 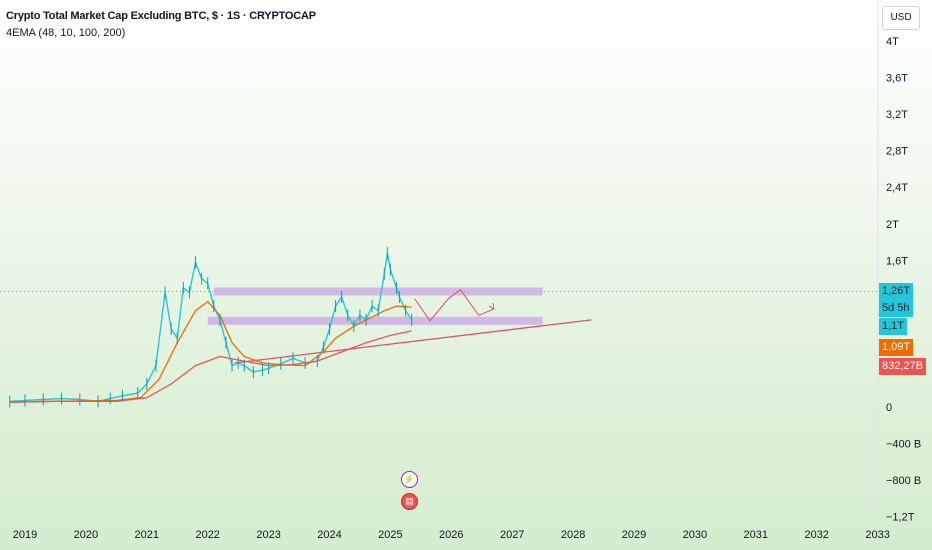 I want to click on support-trendline, so click(x=413, y=341).